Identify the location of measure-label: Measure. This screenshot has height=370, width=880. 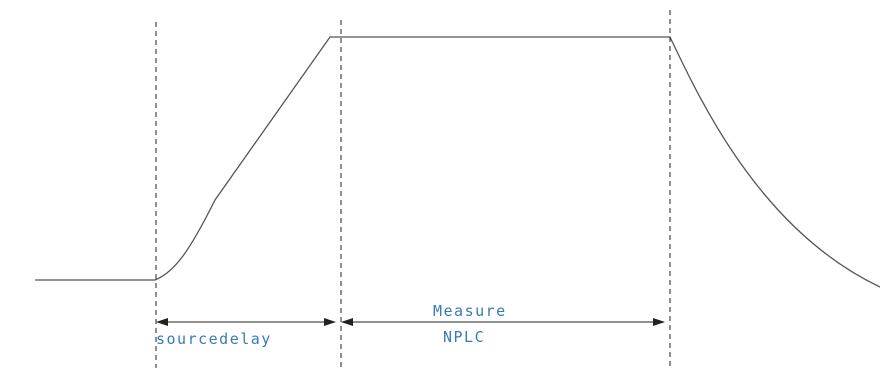
(470, 311).